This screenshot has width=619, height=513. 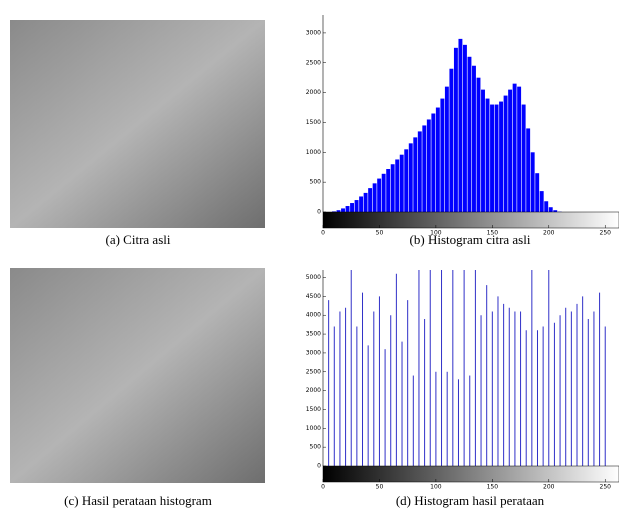 What do you see at coordinates (313, 296) in the screenshot?
I see `y-tick-label: 4500` at bounding box center [313, 296].